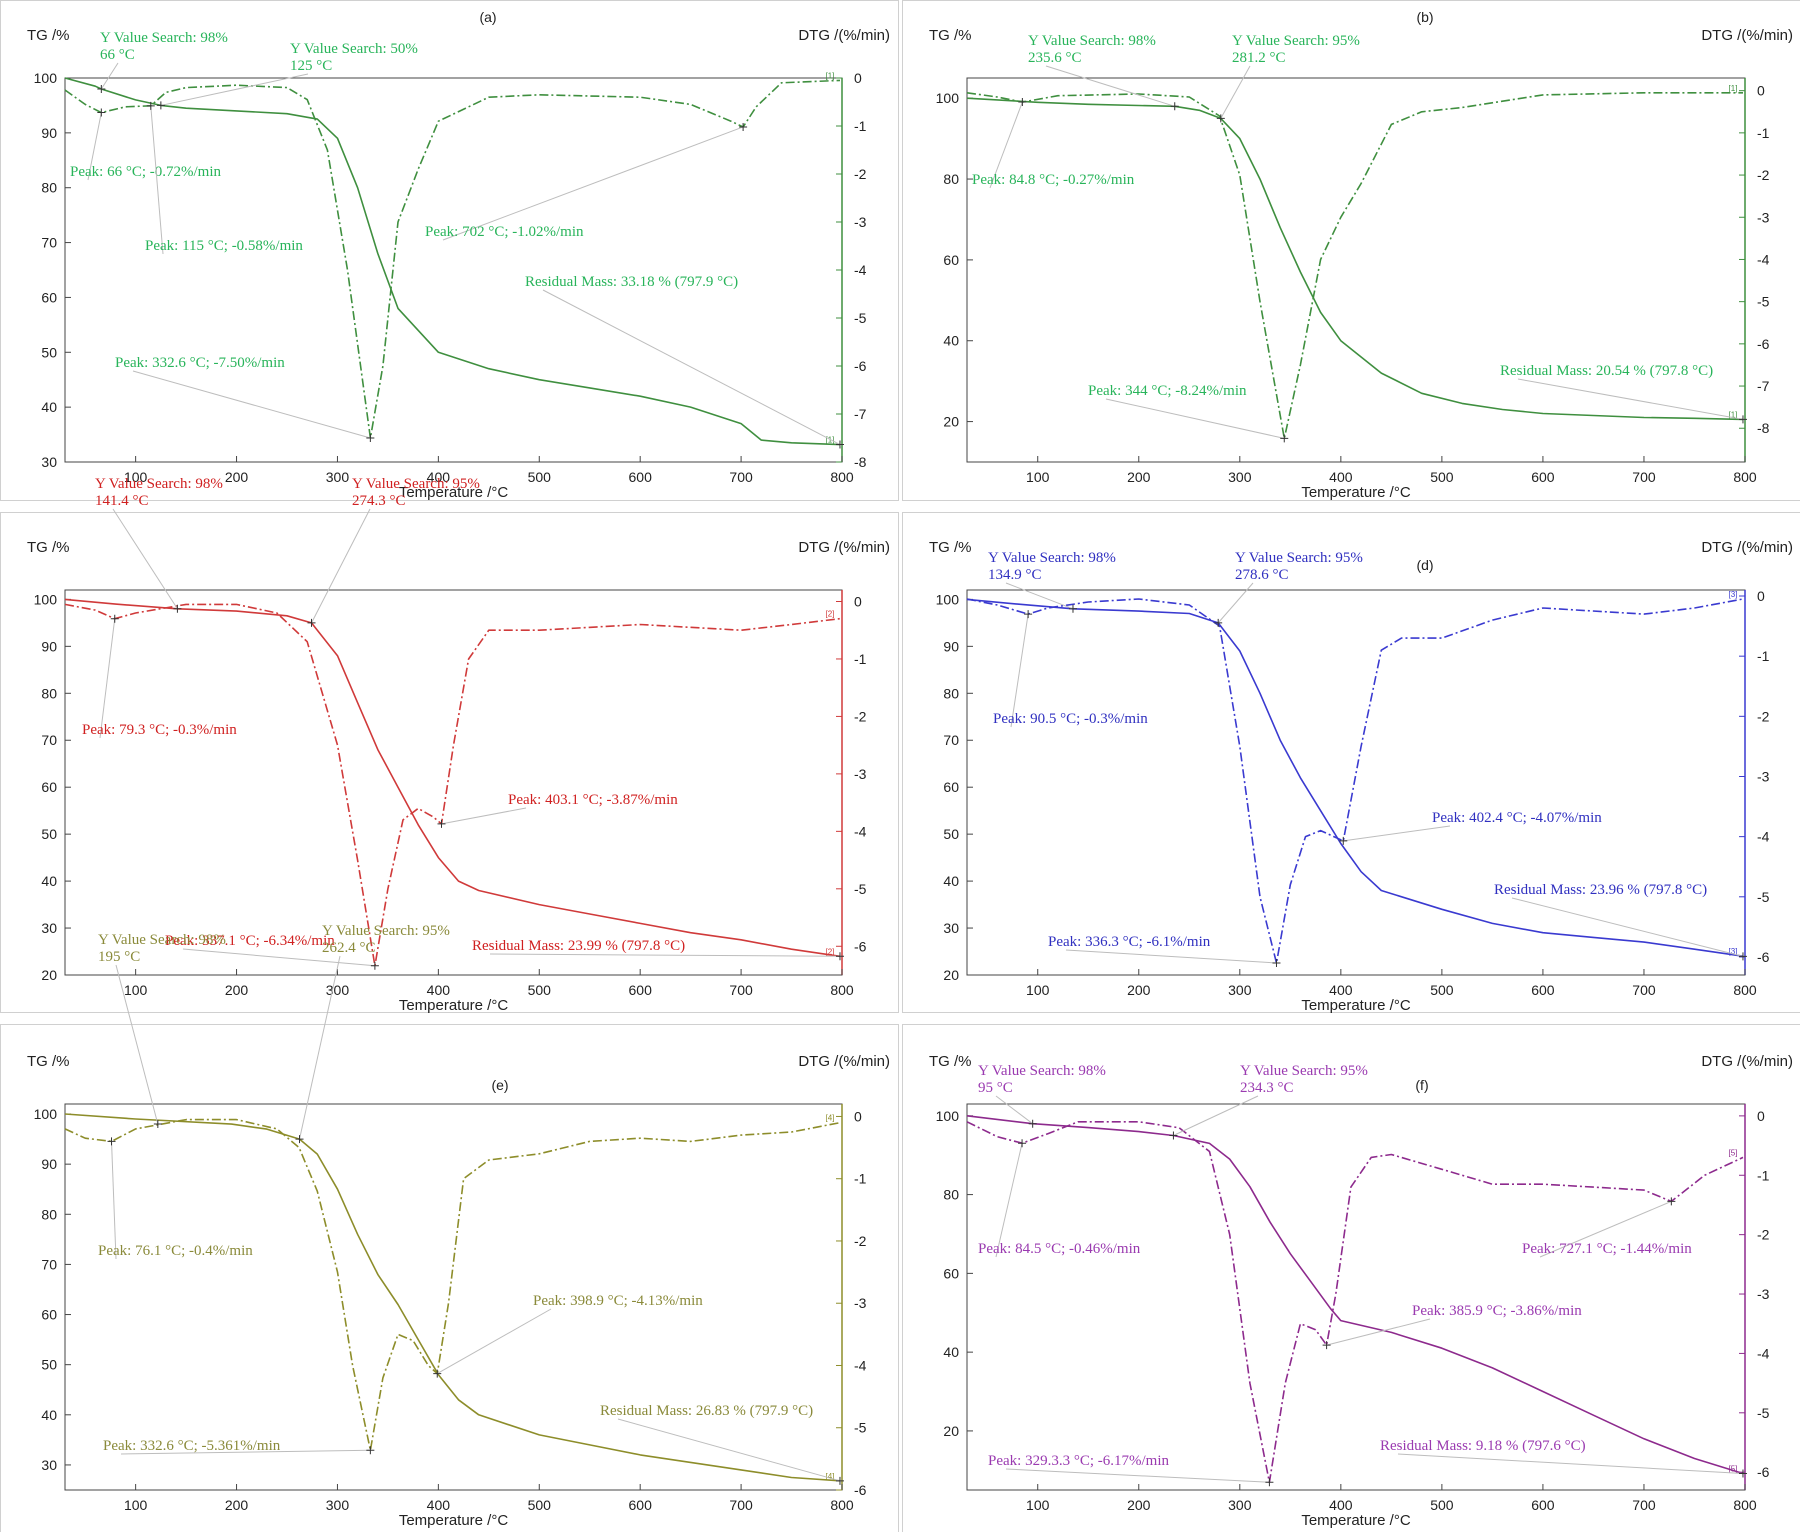 Image resolution: width=1800 pixels, height=1532 pixels. I want to click on x-tick-label: 800, so click(842, 477).